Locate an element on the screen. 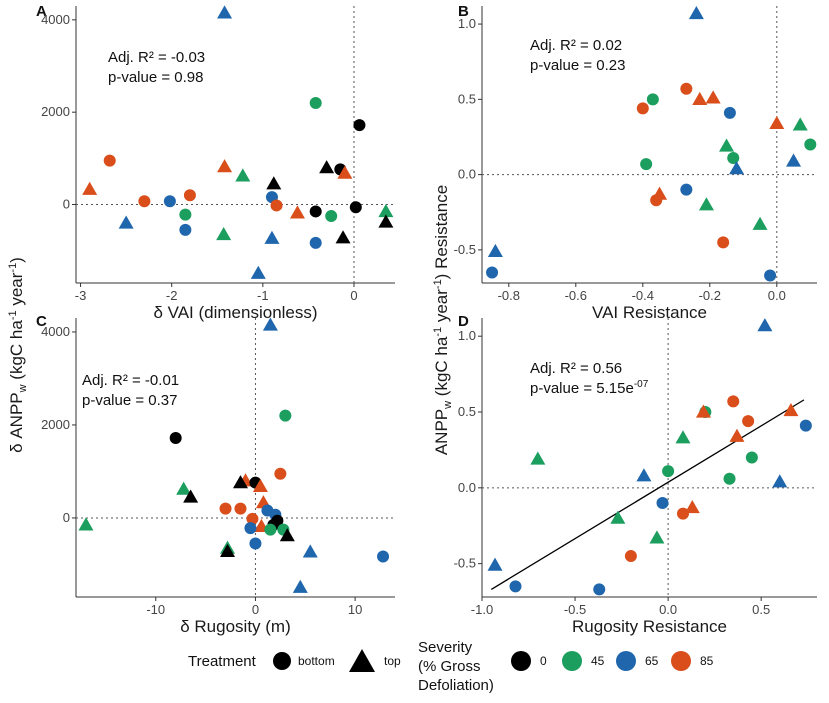 The image size is (829, 703). panel-d-y-tick-label: -0.5 is located at coordinates (465, 563).